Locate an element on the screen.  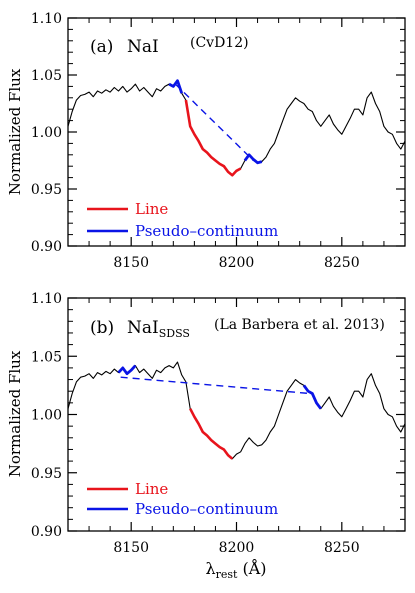
panel-title: NaI is located at coordinates (143, 47).